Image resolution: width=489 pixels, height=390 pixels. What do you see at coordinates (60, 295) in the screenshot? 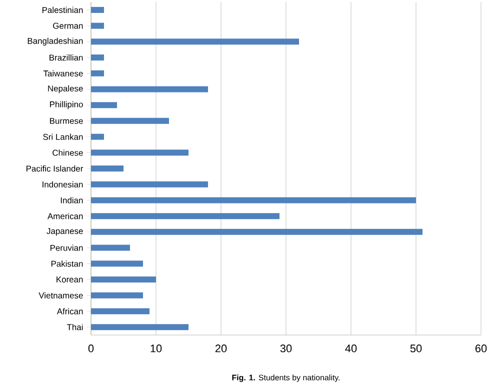
I see `y-tick-label: Vietnamese` at bounding box center [60, 295].